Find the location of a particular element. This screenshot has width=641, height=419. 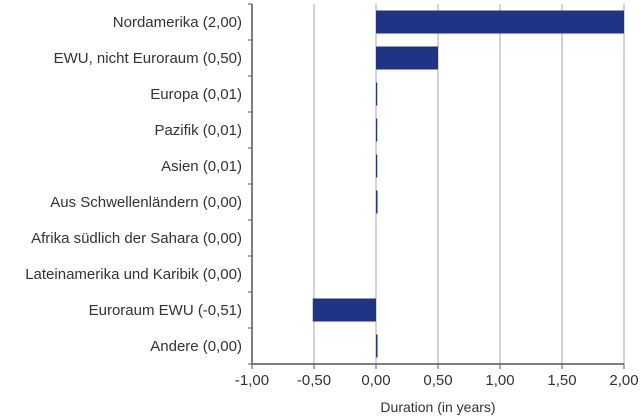

x-tick-label: 0,50 is located at coordinates (437, 380).